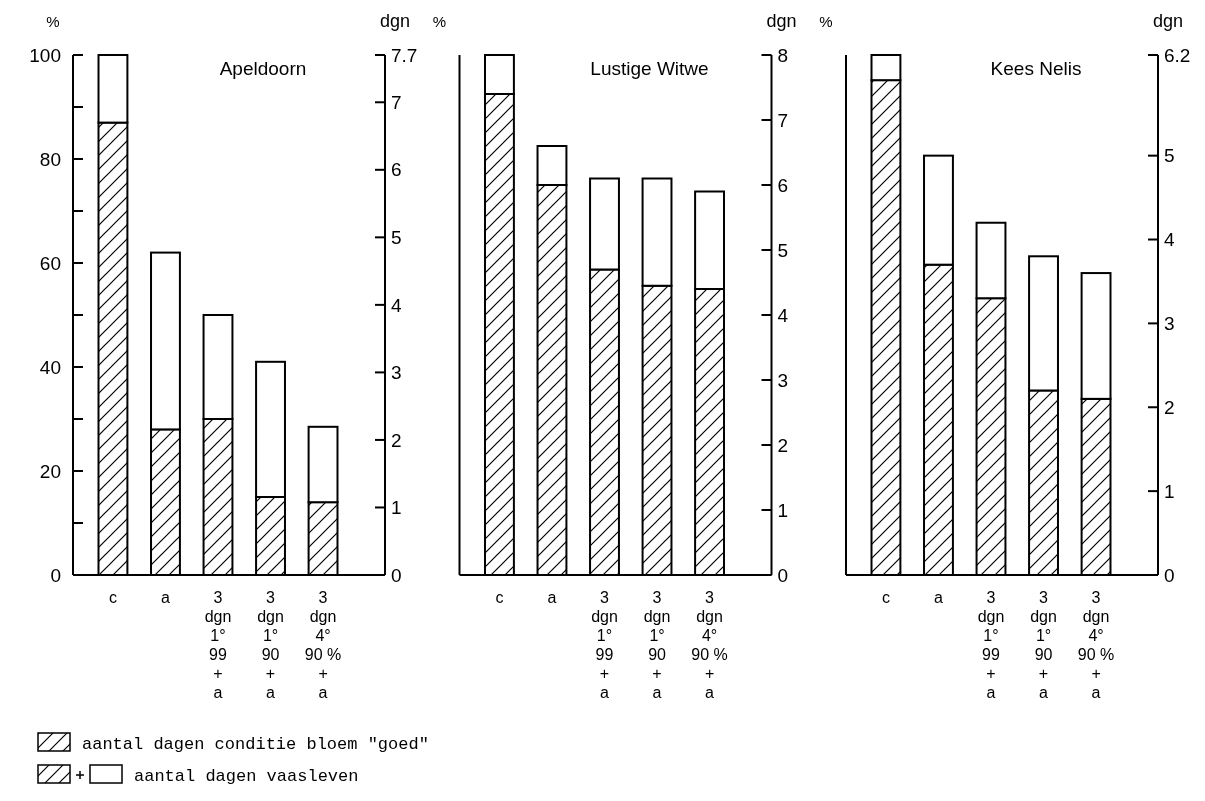  Describe the element at coordinates (255, 744) in the screenshot. I see `legend-label: aantal dagen conditie bloem "goed"` at that location.